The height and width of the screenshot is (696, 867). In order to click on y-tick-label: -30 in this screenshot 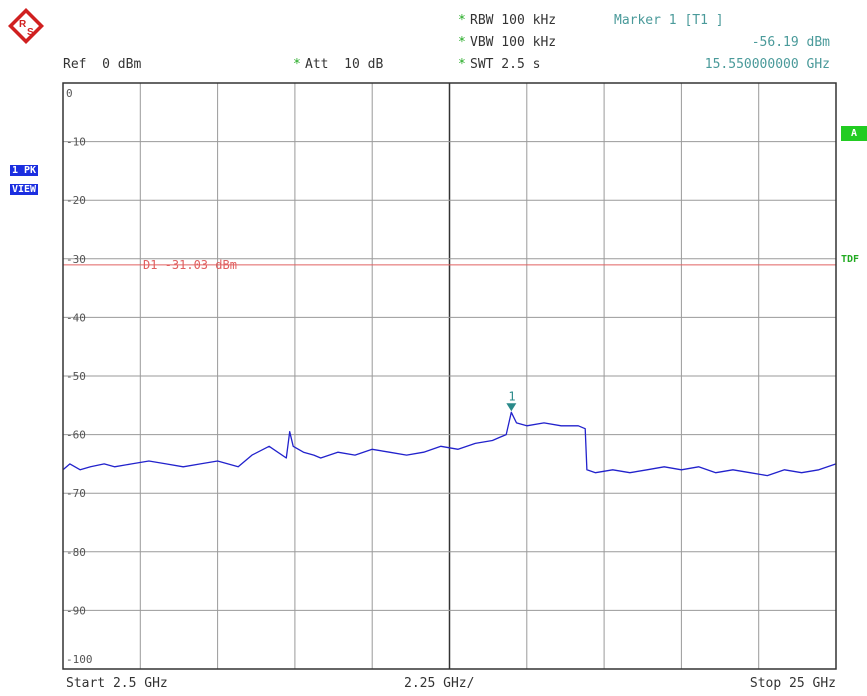, I will do `click(76, 259)`.